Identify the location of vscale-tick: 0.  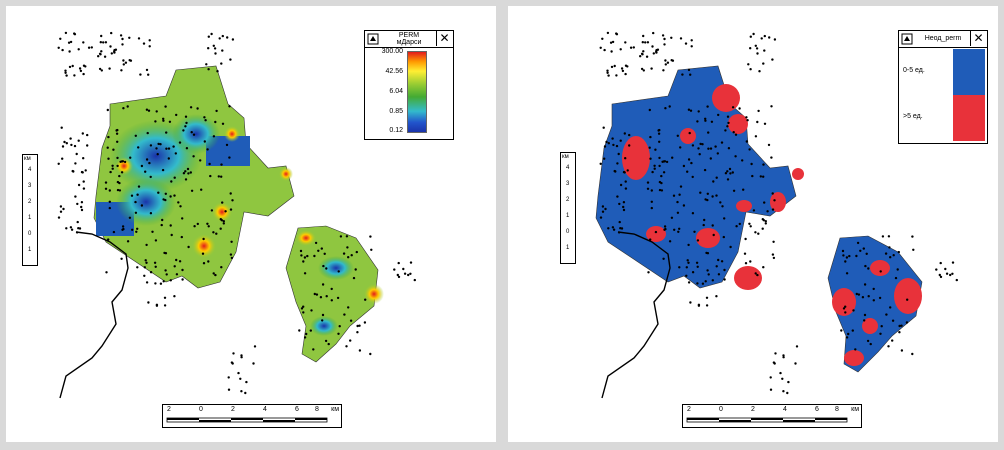
(568, 232).